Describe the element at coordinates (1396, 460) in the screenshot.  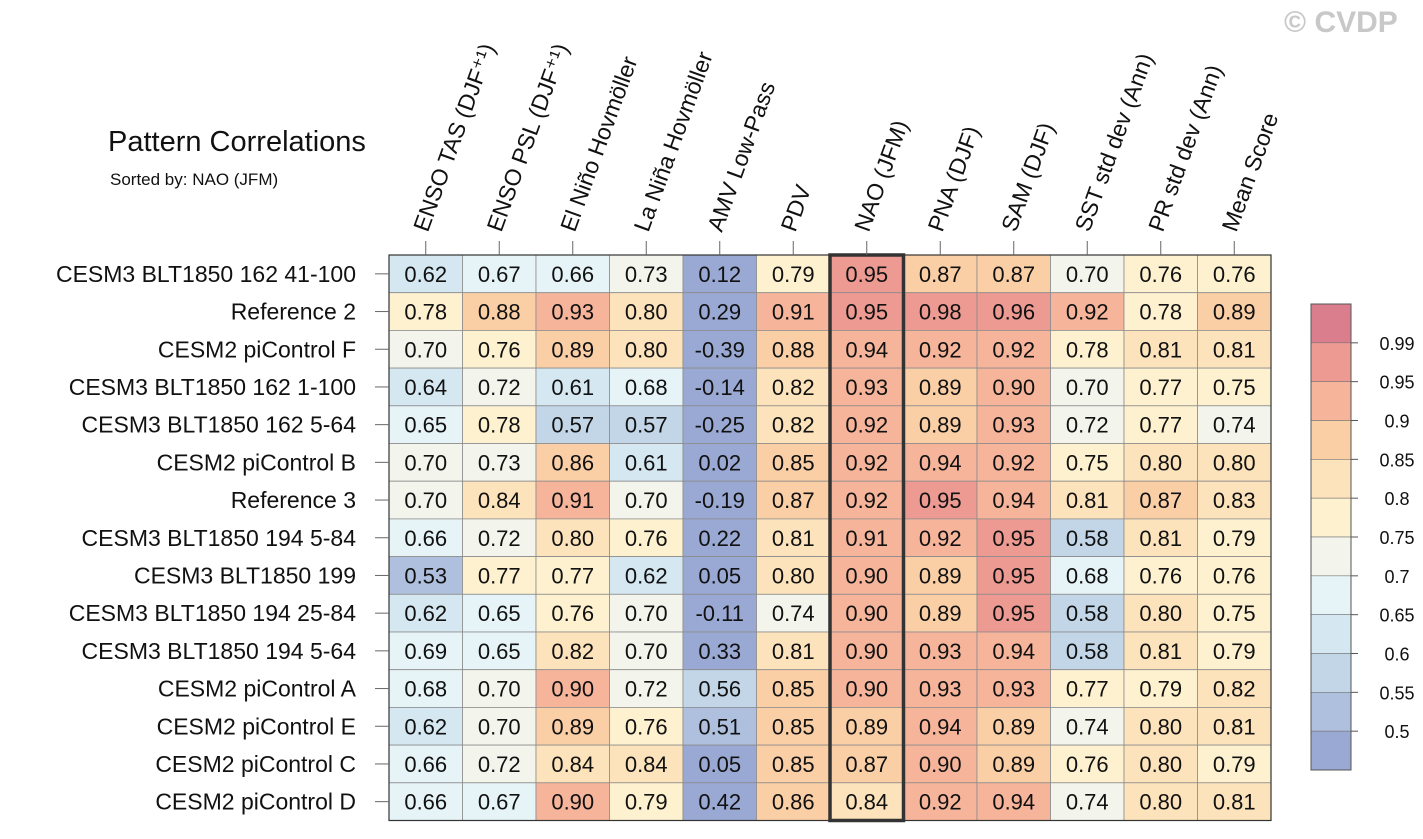
I see `colorbar-tick-label: 0.85` at that location.